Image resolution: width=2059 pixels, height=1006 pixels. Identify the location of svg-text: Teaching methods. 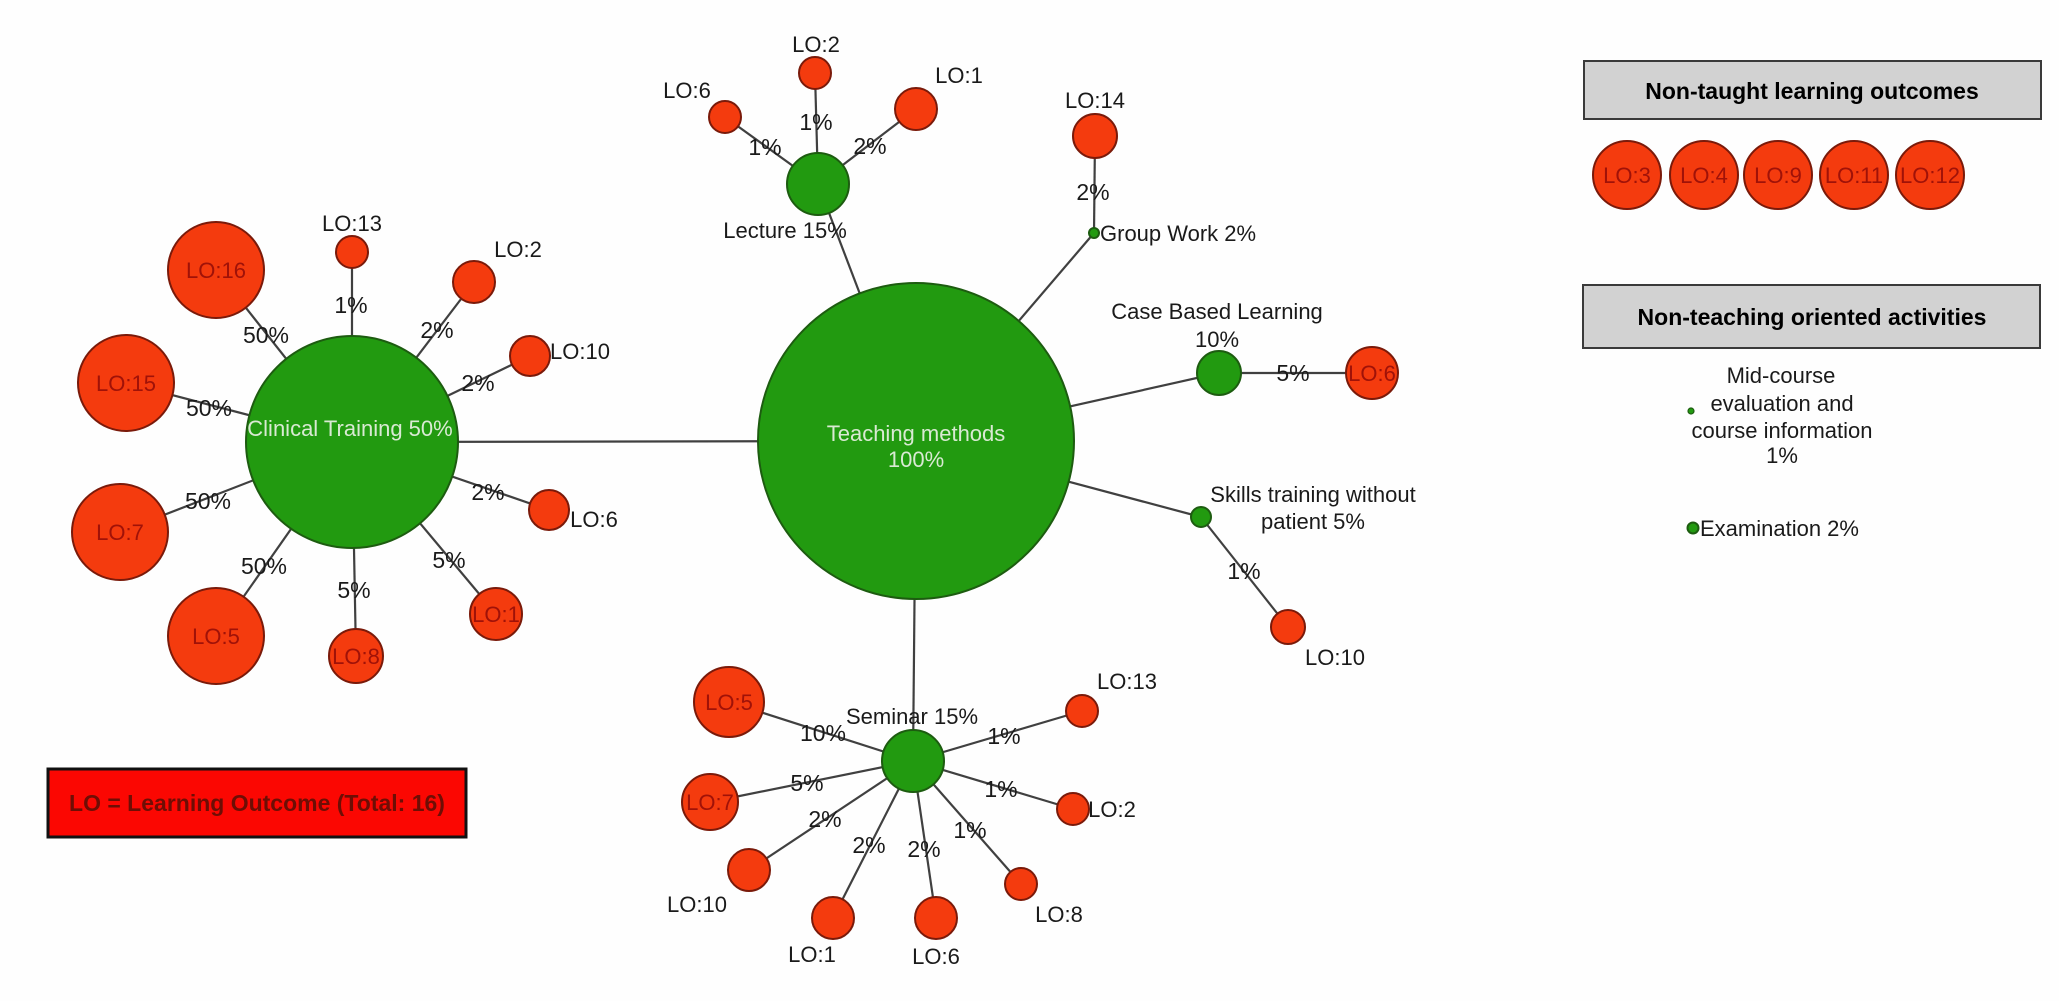
(916, 433).